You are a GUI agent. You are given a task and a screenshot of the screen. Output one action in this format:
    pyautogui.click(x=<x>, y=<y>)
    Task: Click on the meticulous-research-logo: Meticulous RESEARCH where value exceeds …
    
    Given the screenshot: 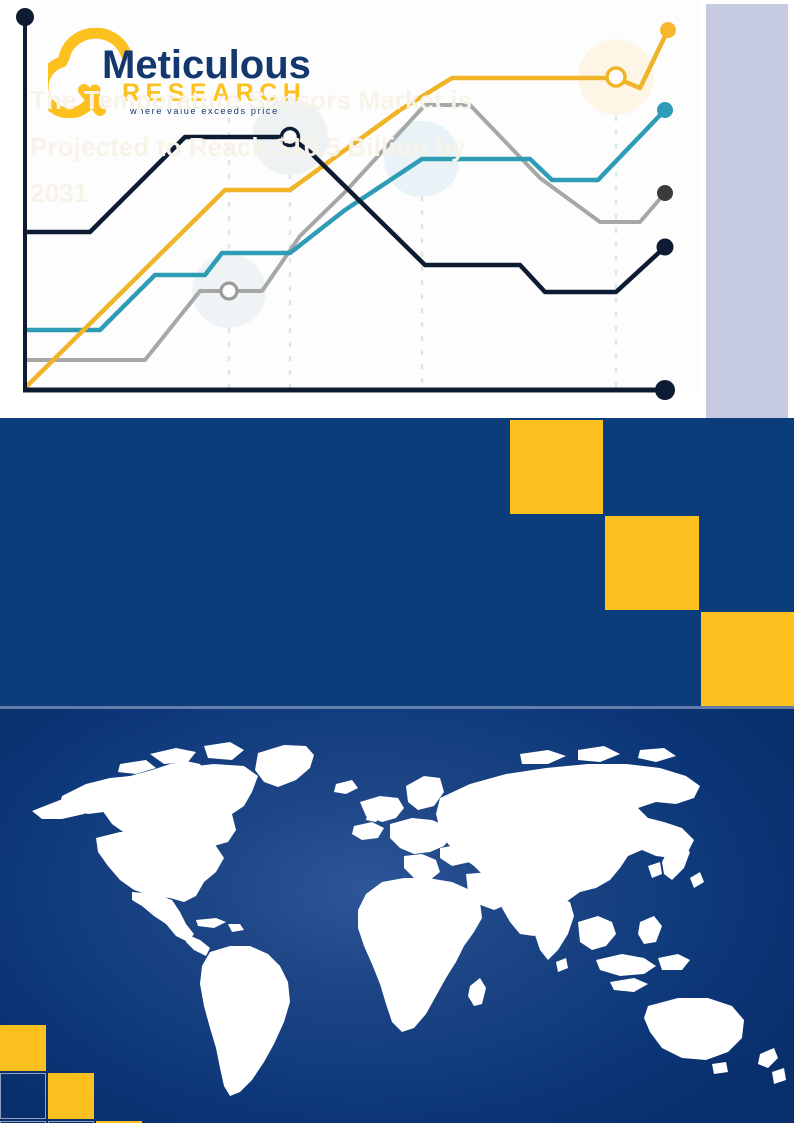 What is the action you would take?
    pyautogui.click(x=180, y=73)
    